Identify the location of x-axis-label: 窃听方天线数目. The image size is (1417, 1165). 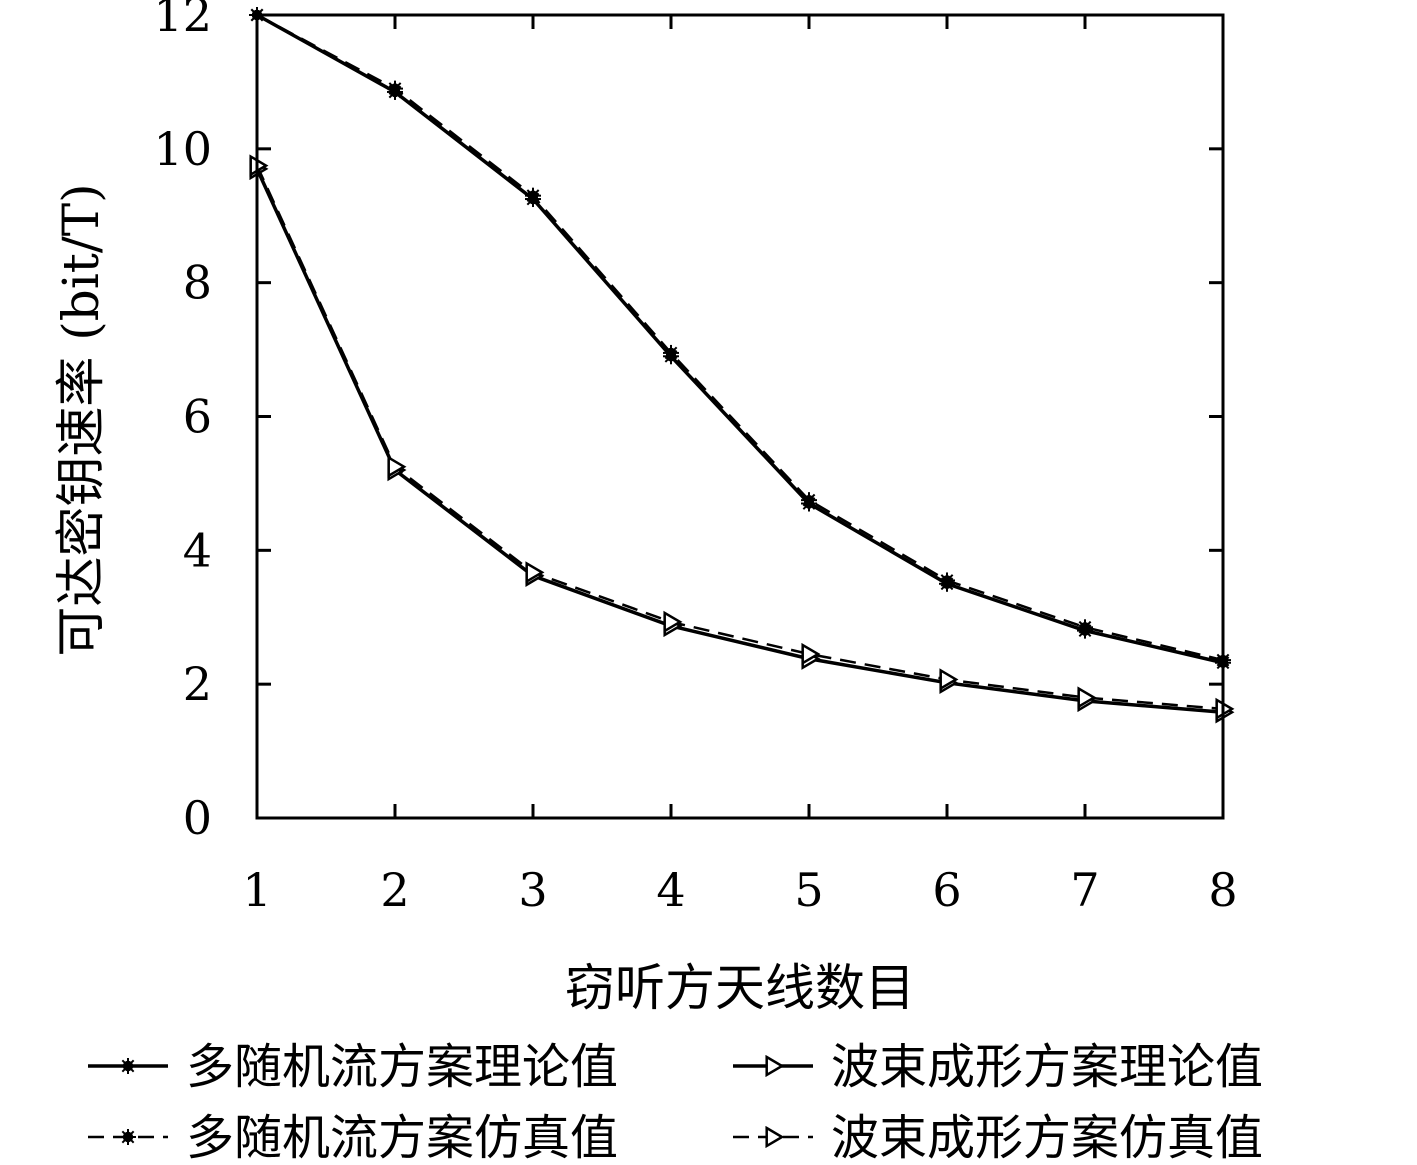
(740, 988).